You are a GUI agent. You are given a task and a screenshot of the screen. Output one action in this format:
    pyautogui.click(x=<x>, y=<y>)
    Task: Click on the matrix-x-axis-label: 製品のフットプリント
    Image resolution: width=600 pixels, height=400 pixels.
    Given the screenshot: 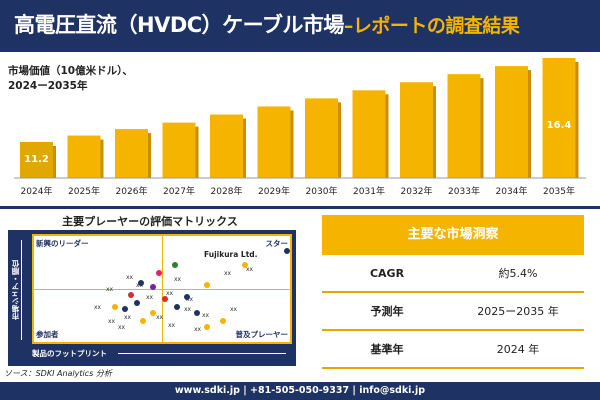 What is the action you would take?
    pyautogui.click(x=69, y=353)
    